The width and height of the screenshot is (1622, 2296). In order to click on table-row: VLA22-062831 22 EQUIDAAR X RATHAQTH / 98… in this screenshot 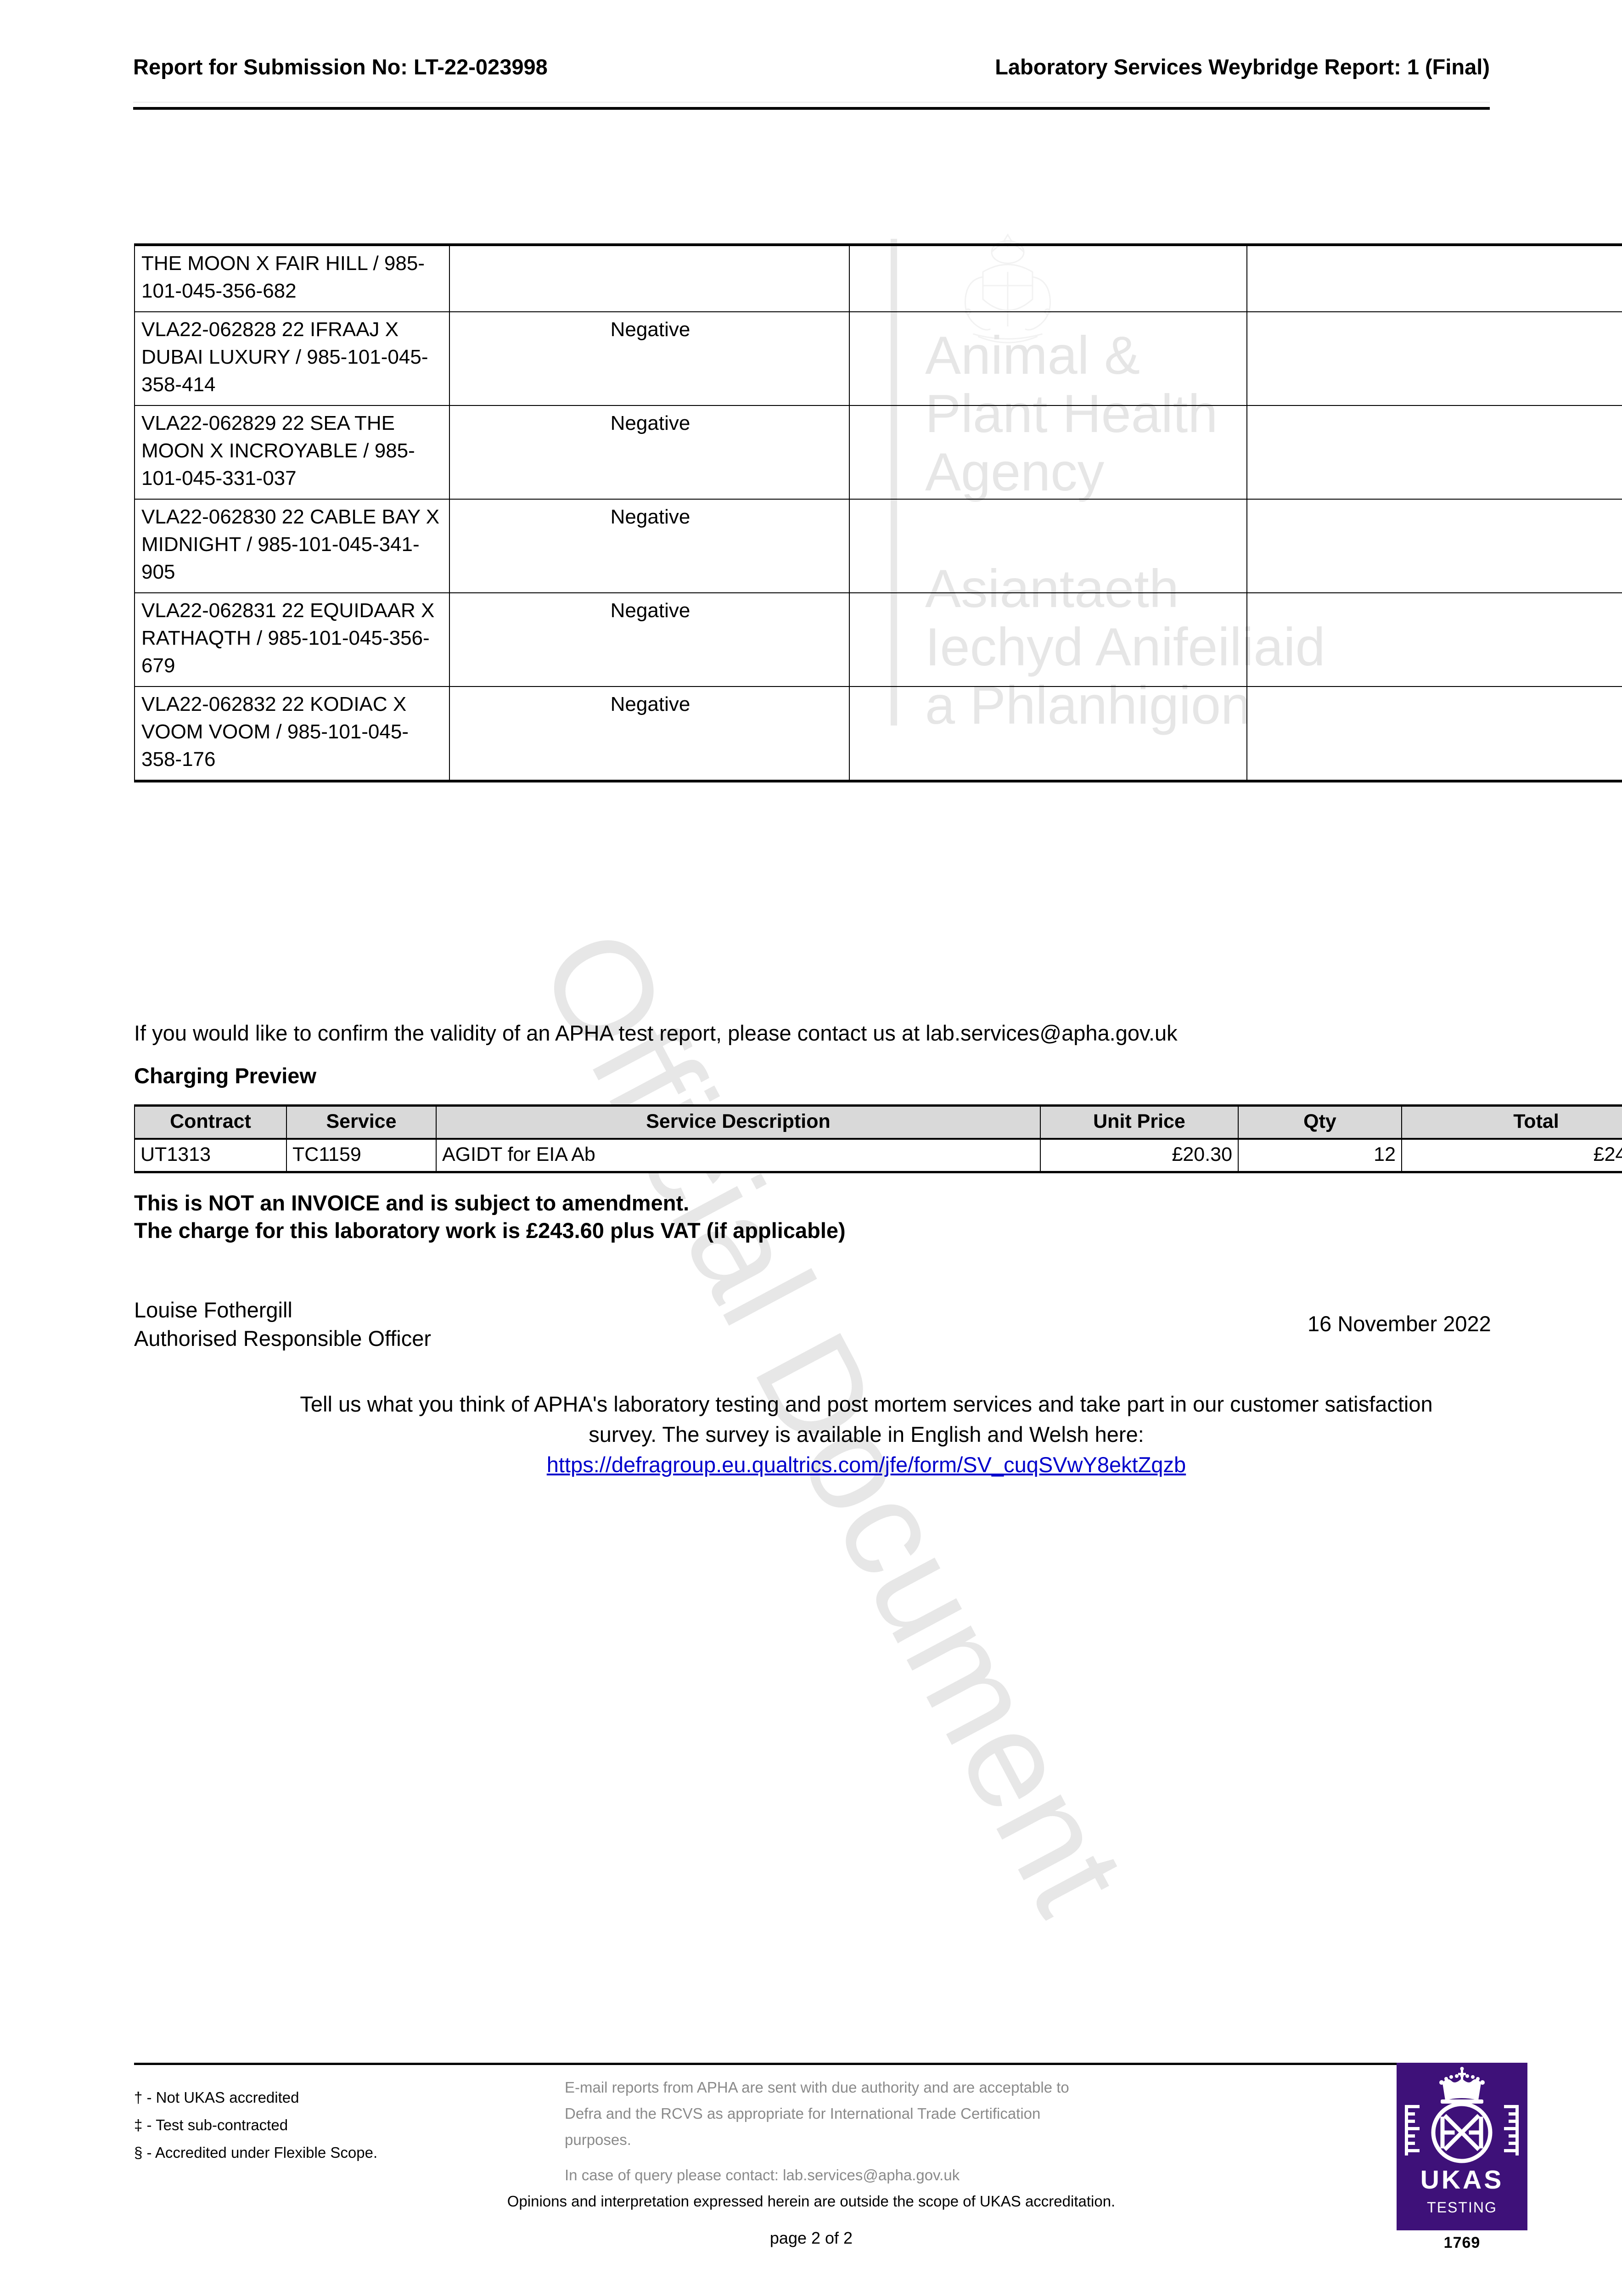, I will do `click(878, 639)`.